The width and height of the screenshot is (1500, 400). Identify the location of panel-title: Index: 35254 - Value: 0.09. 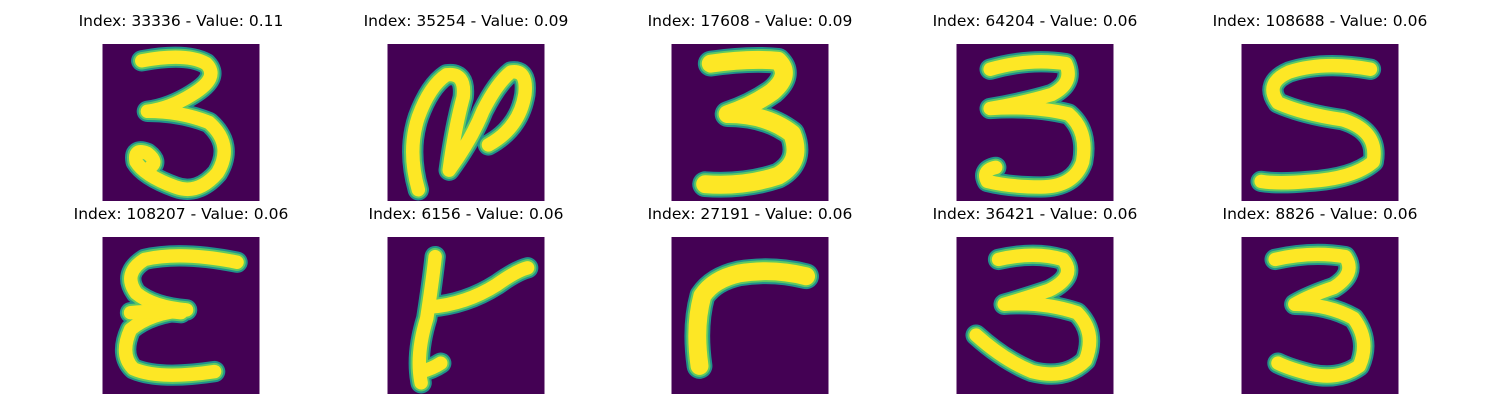
(466, 21).